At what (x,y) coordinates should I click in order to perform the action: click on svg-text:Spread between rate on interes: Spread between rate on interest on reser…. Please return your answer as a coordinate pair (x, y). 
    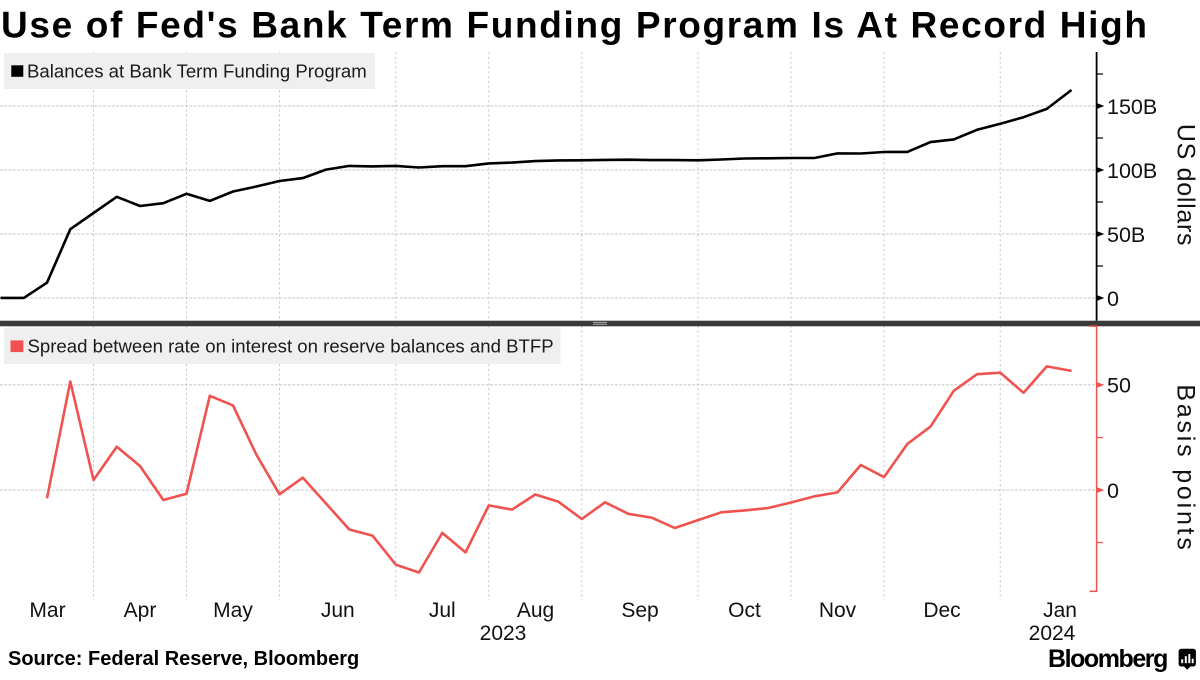
    Looking at the image, I should click on (291, 345).